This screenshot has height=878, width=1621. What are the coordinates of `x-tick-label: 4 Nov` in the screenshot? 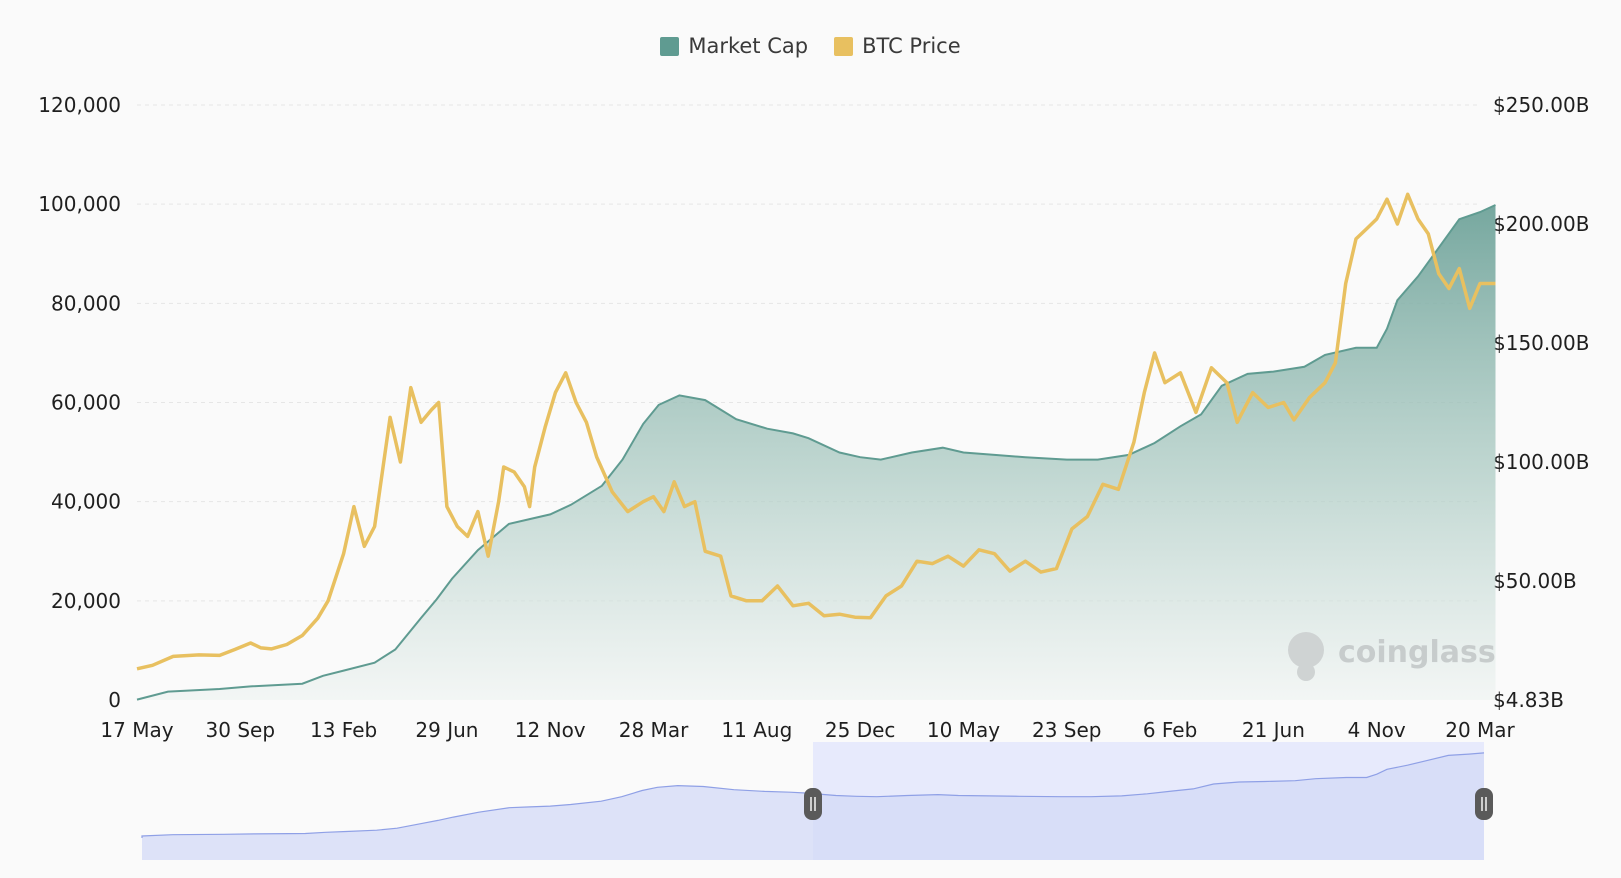 It's located at (1377, 730).